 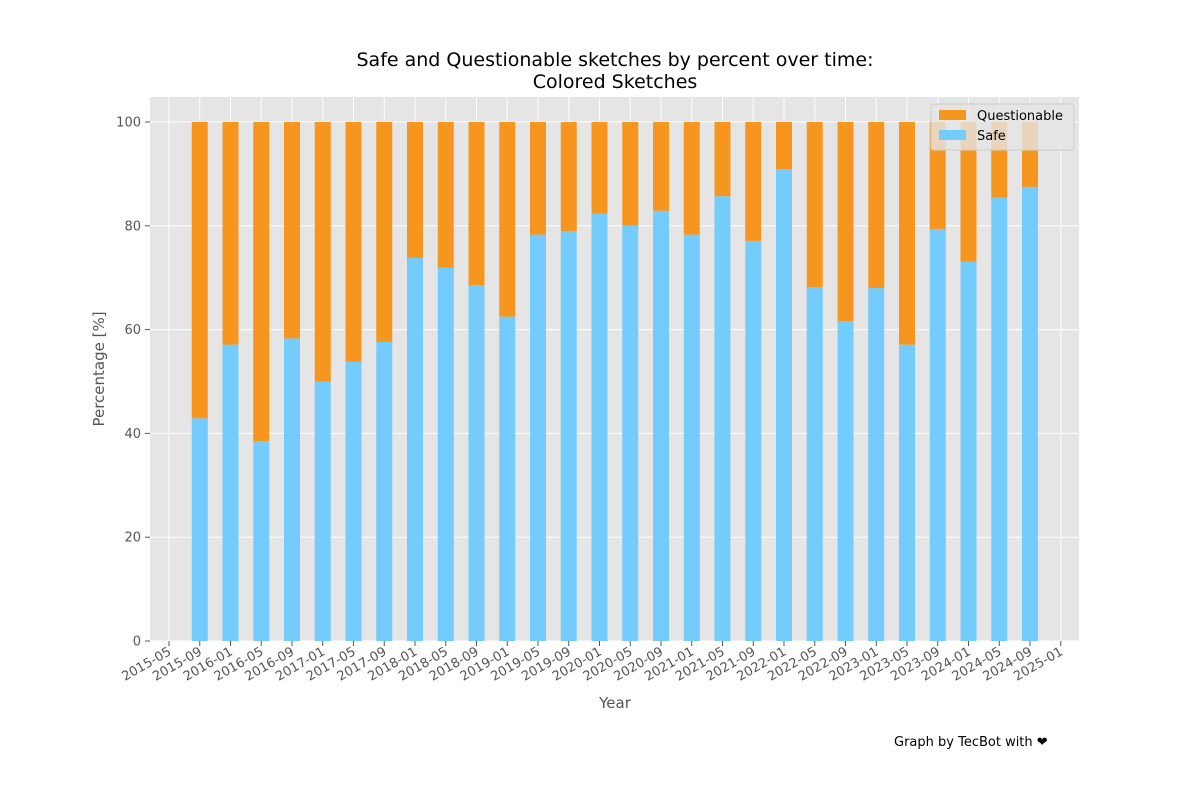 I want to click on y-tick-label: 20, so click(x=132, y=538).